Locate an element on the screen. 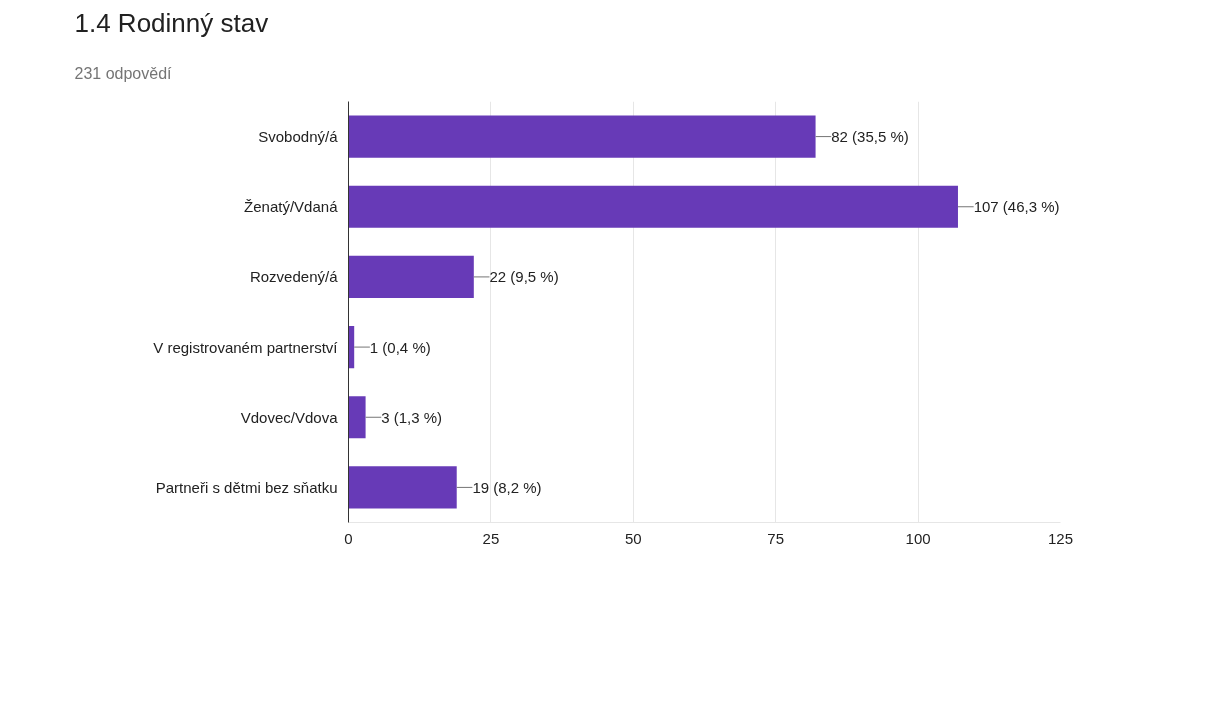 The width and height of the screenshot is (1207, 717). data-label: 107 (46,3 %) is located at coordinates (1016, 207).